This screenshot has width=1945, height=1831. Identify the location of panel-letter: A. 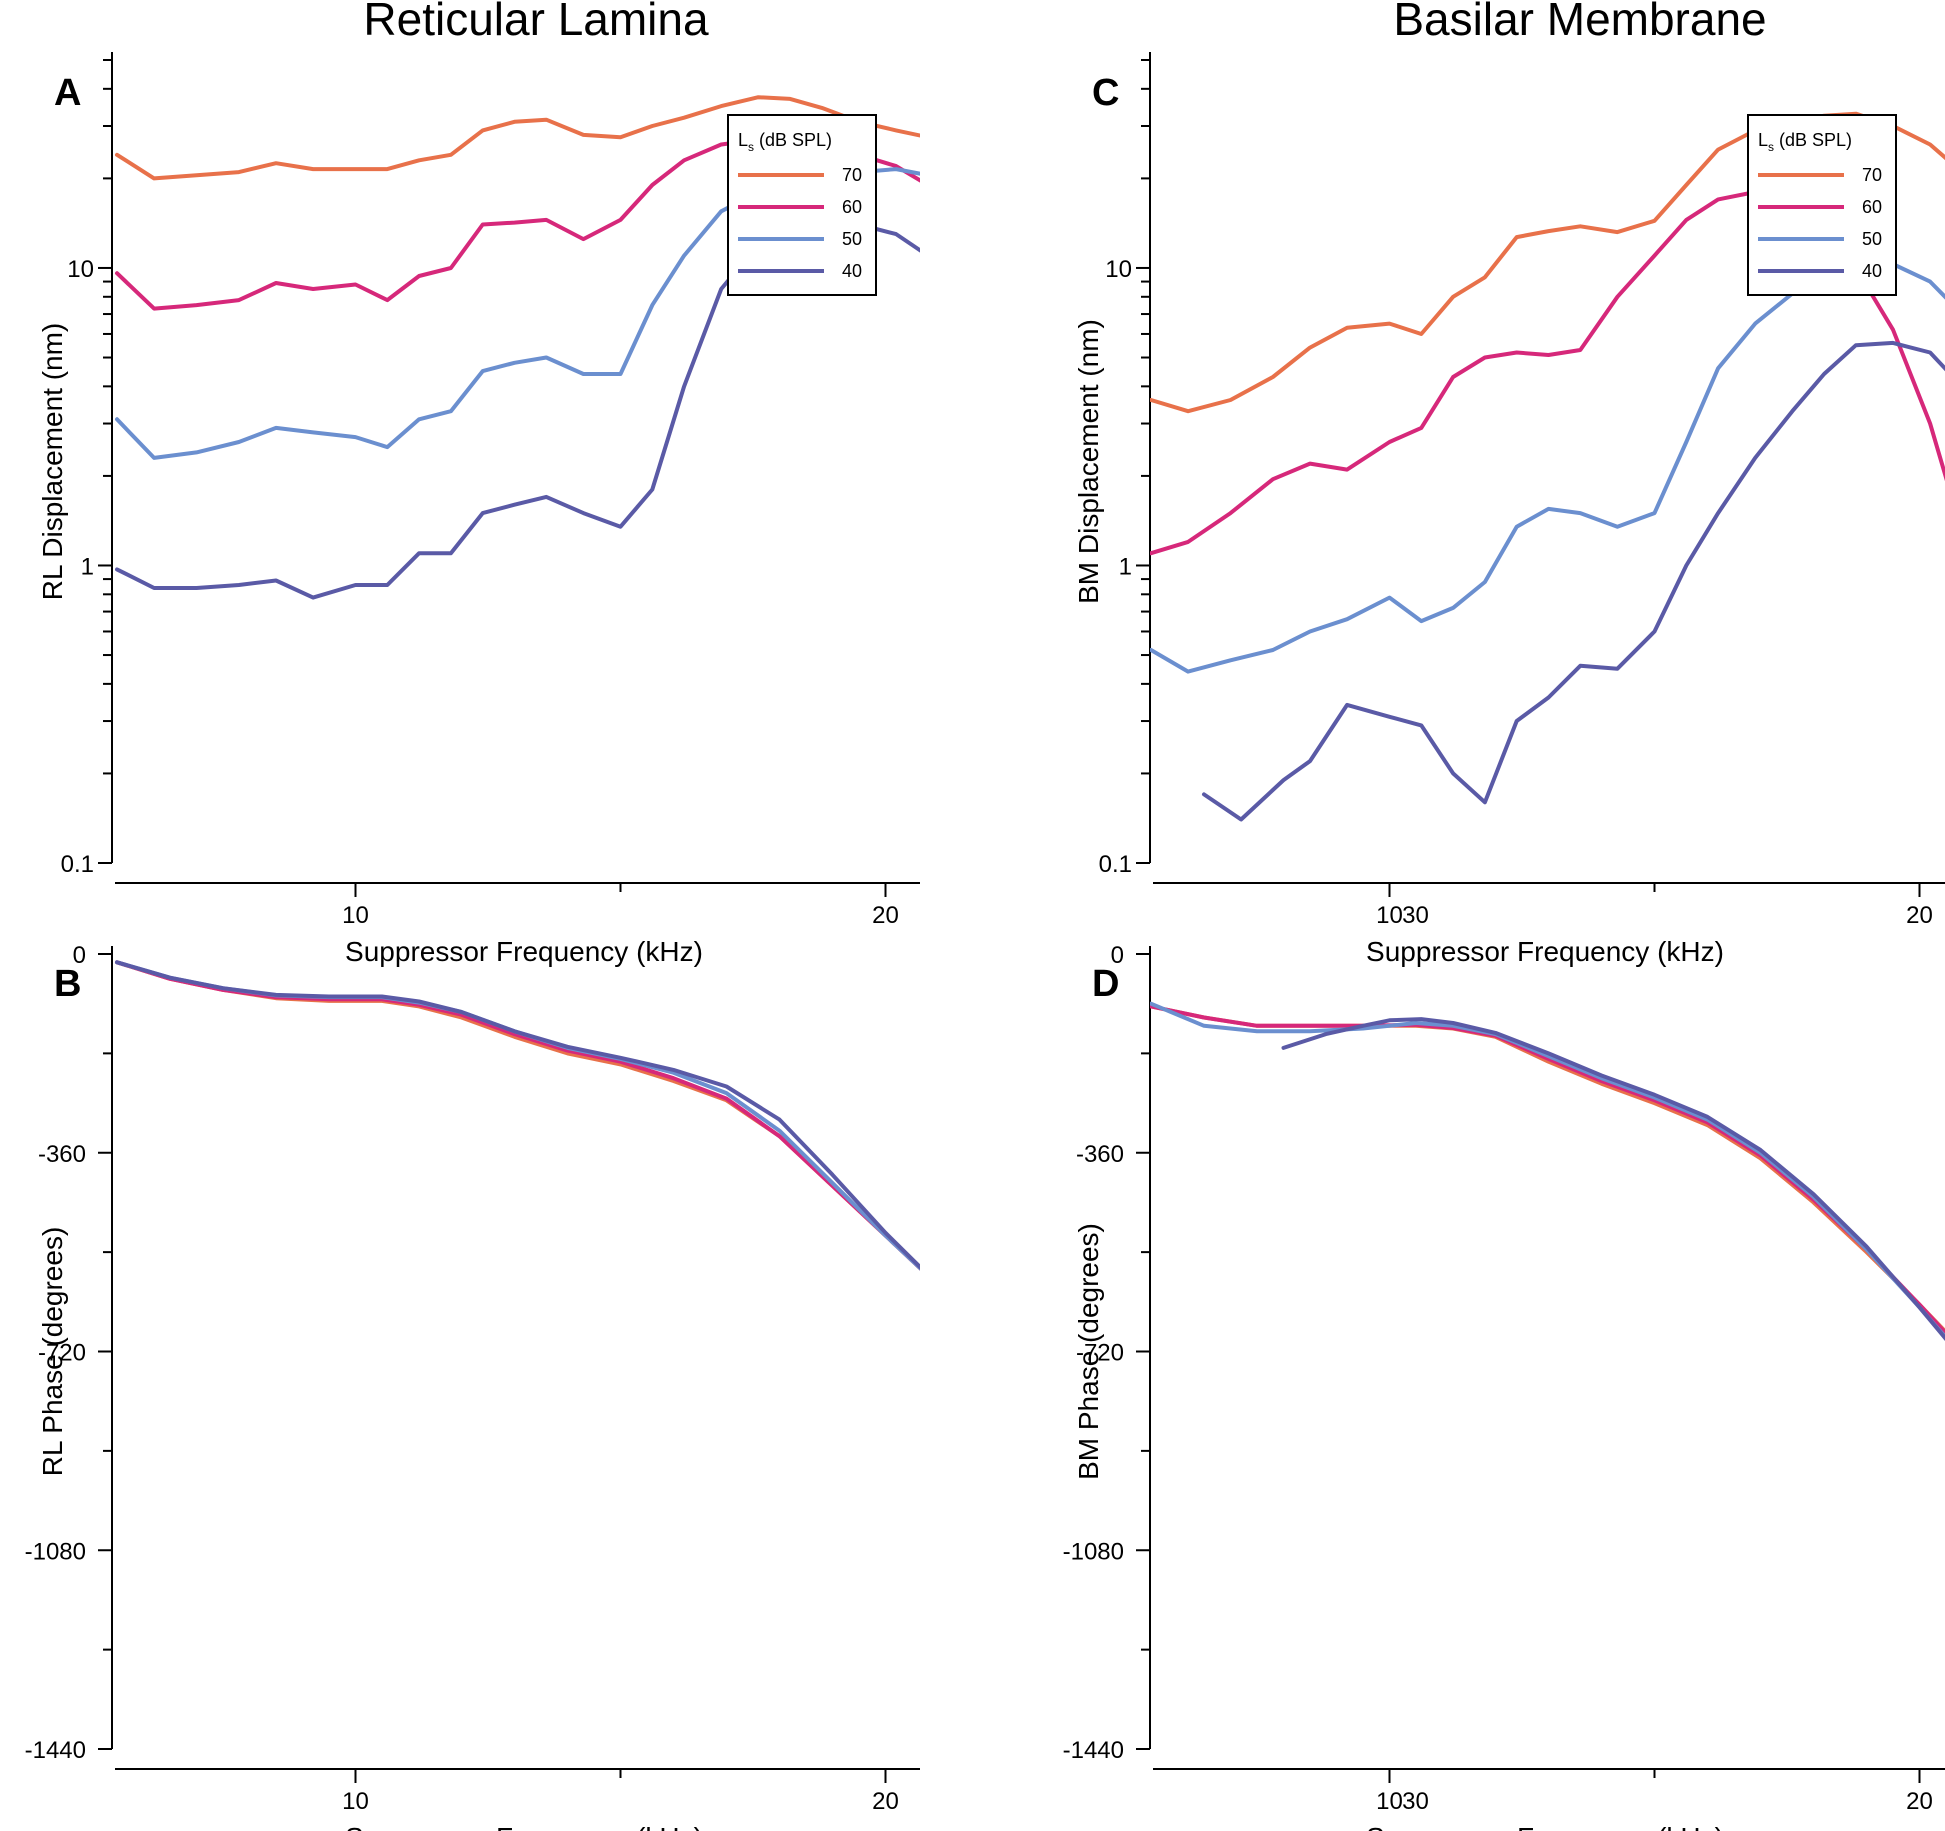
(67, 93).